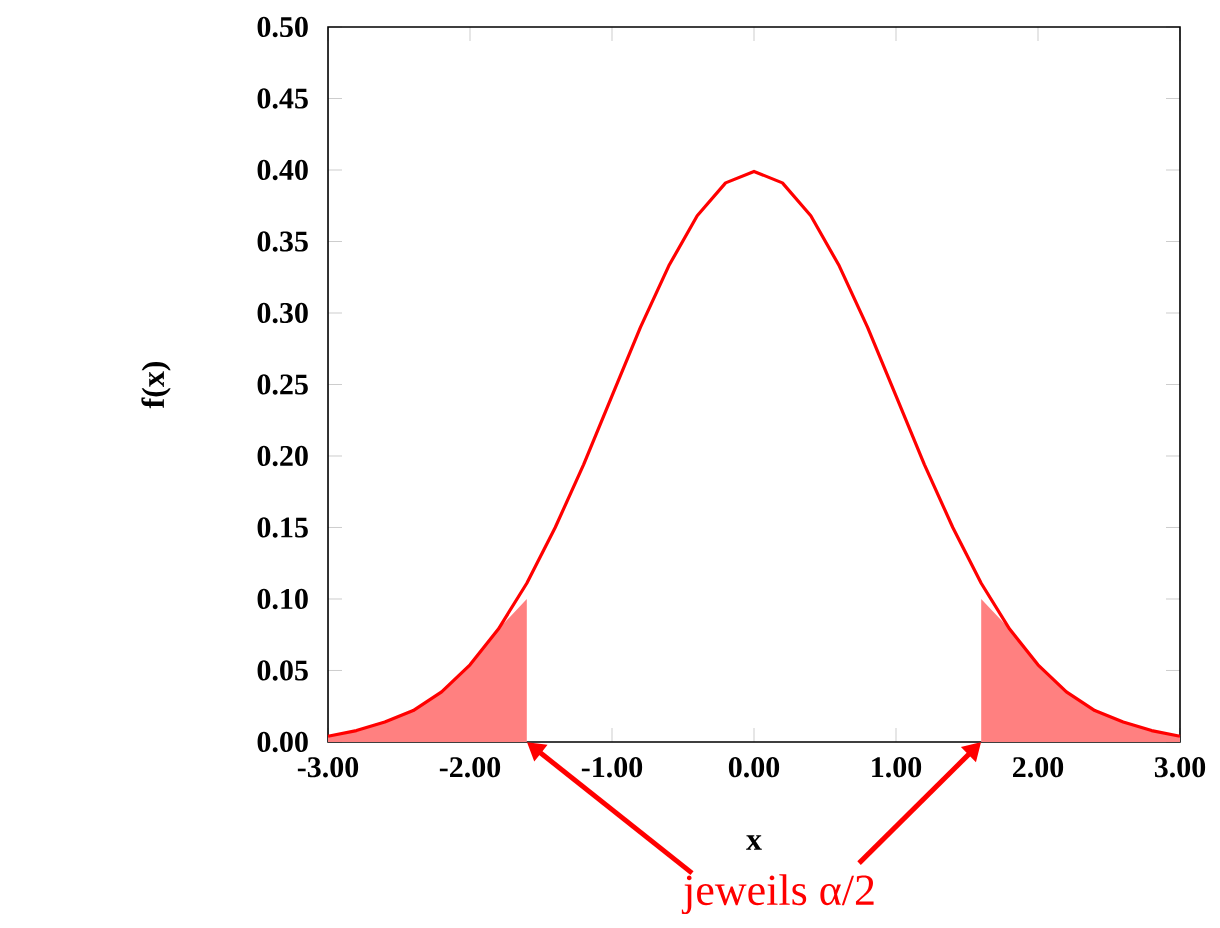 This screenshot has height=928, width=1220. What do you see at coordinates (282, 670) in the screenshot?
I see `y-tick-label: 0.05` at bounding box center [282, 670].